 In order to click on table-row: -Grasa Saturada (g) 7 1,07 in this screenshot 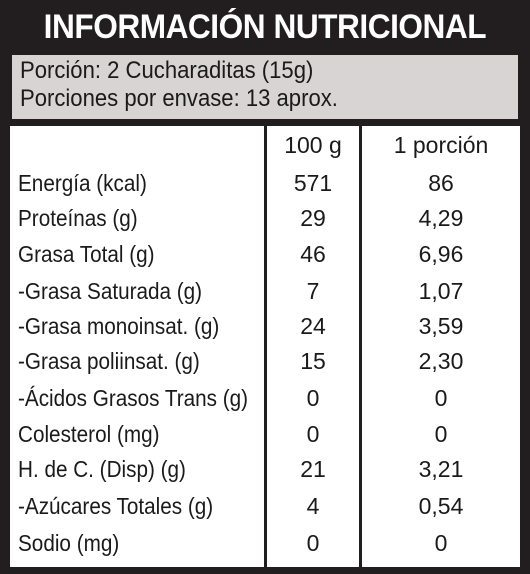, I will do `click(265, 291)`.